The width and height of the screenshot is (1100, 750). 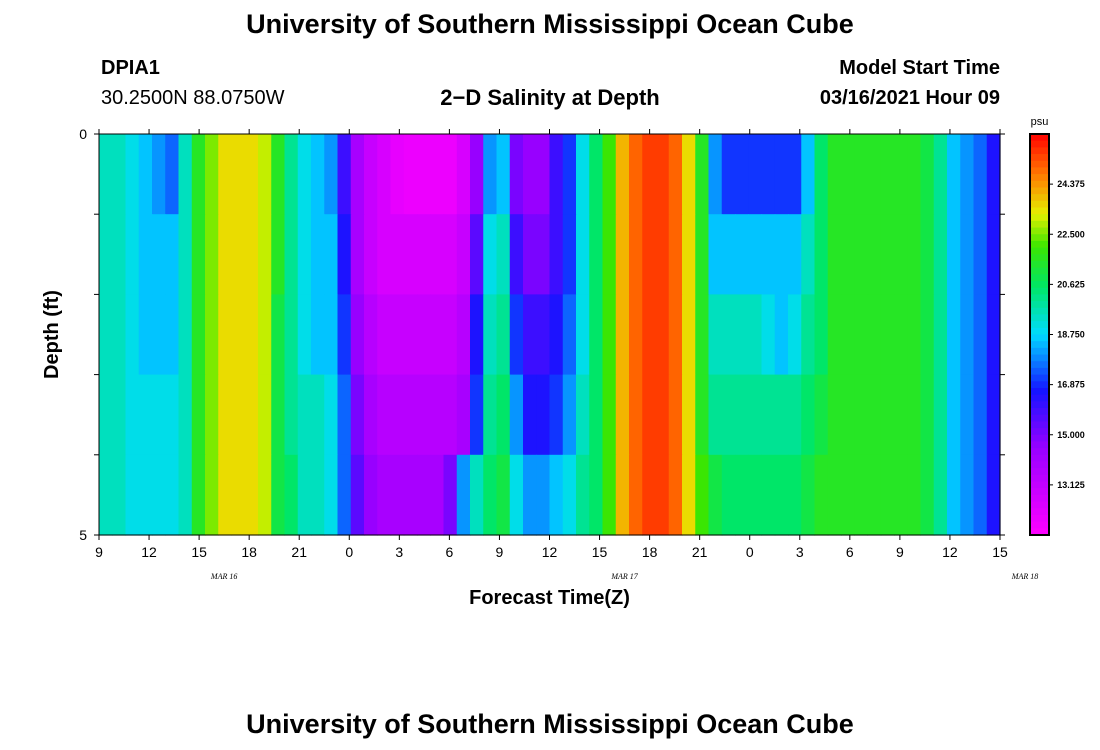 I want to click on x-tick-label: 15, so click(x=600, y=552).